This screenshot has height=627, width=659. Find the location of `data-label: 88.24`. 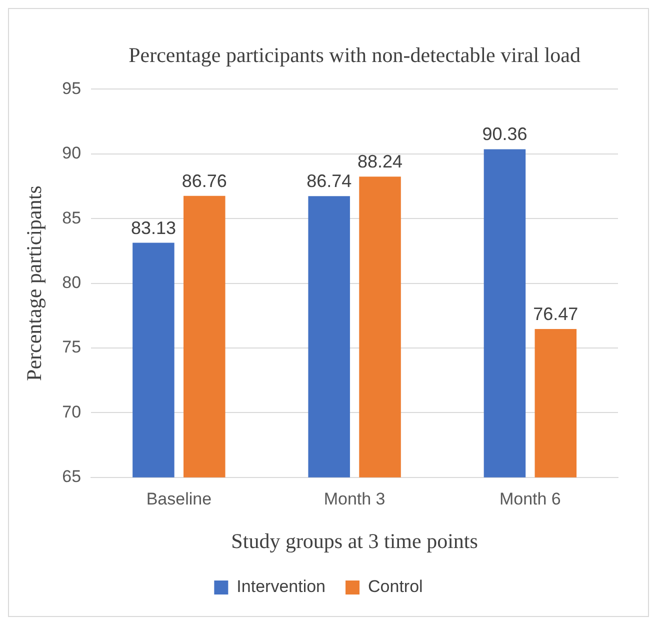

data-label: 88.24 is located at coordinates (380, 162).